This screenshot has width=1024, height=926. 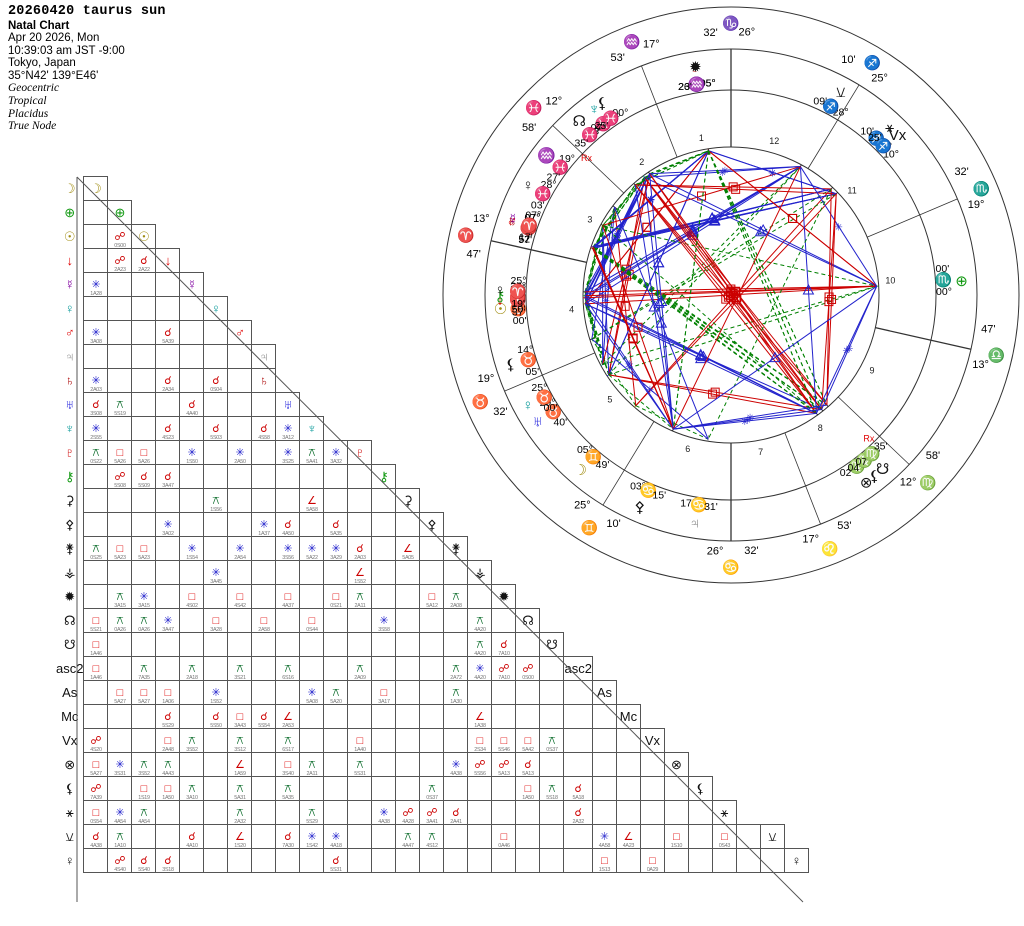 What do you see at coordinates (312, 837) in the screenshot?
I see `aspect-cell: ✳1S42` at bounding box center [312, 837].